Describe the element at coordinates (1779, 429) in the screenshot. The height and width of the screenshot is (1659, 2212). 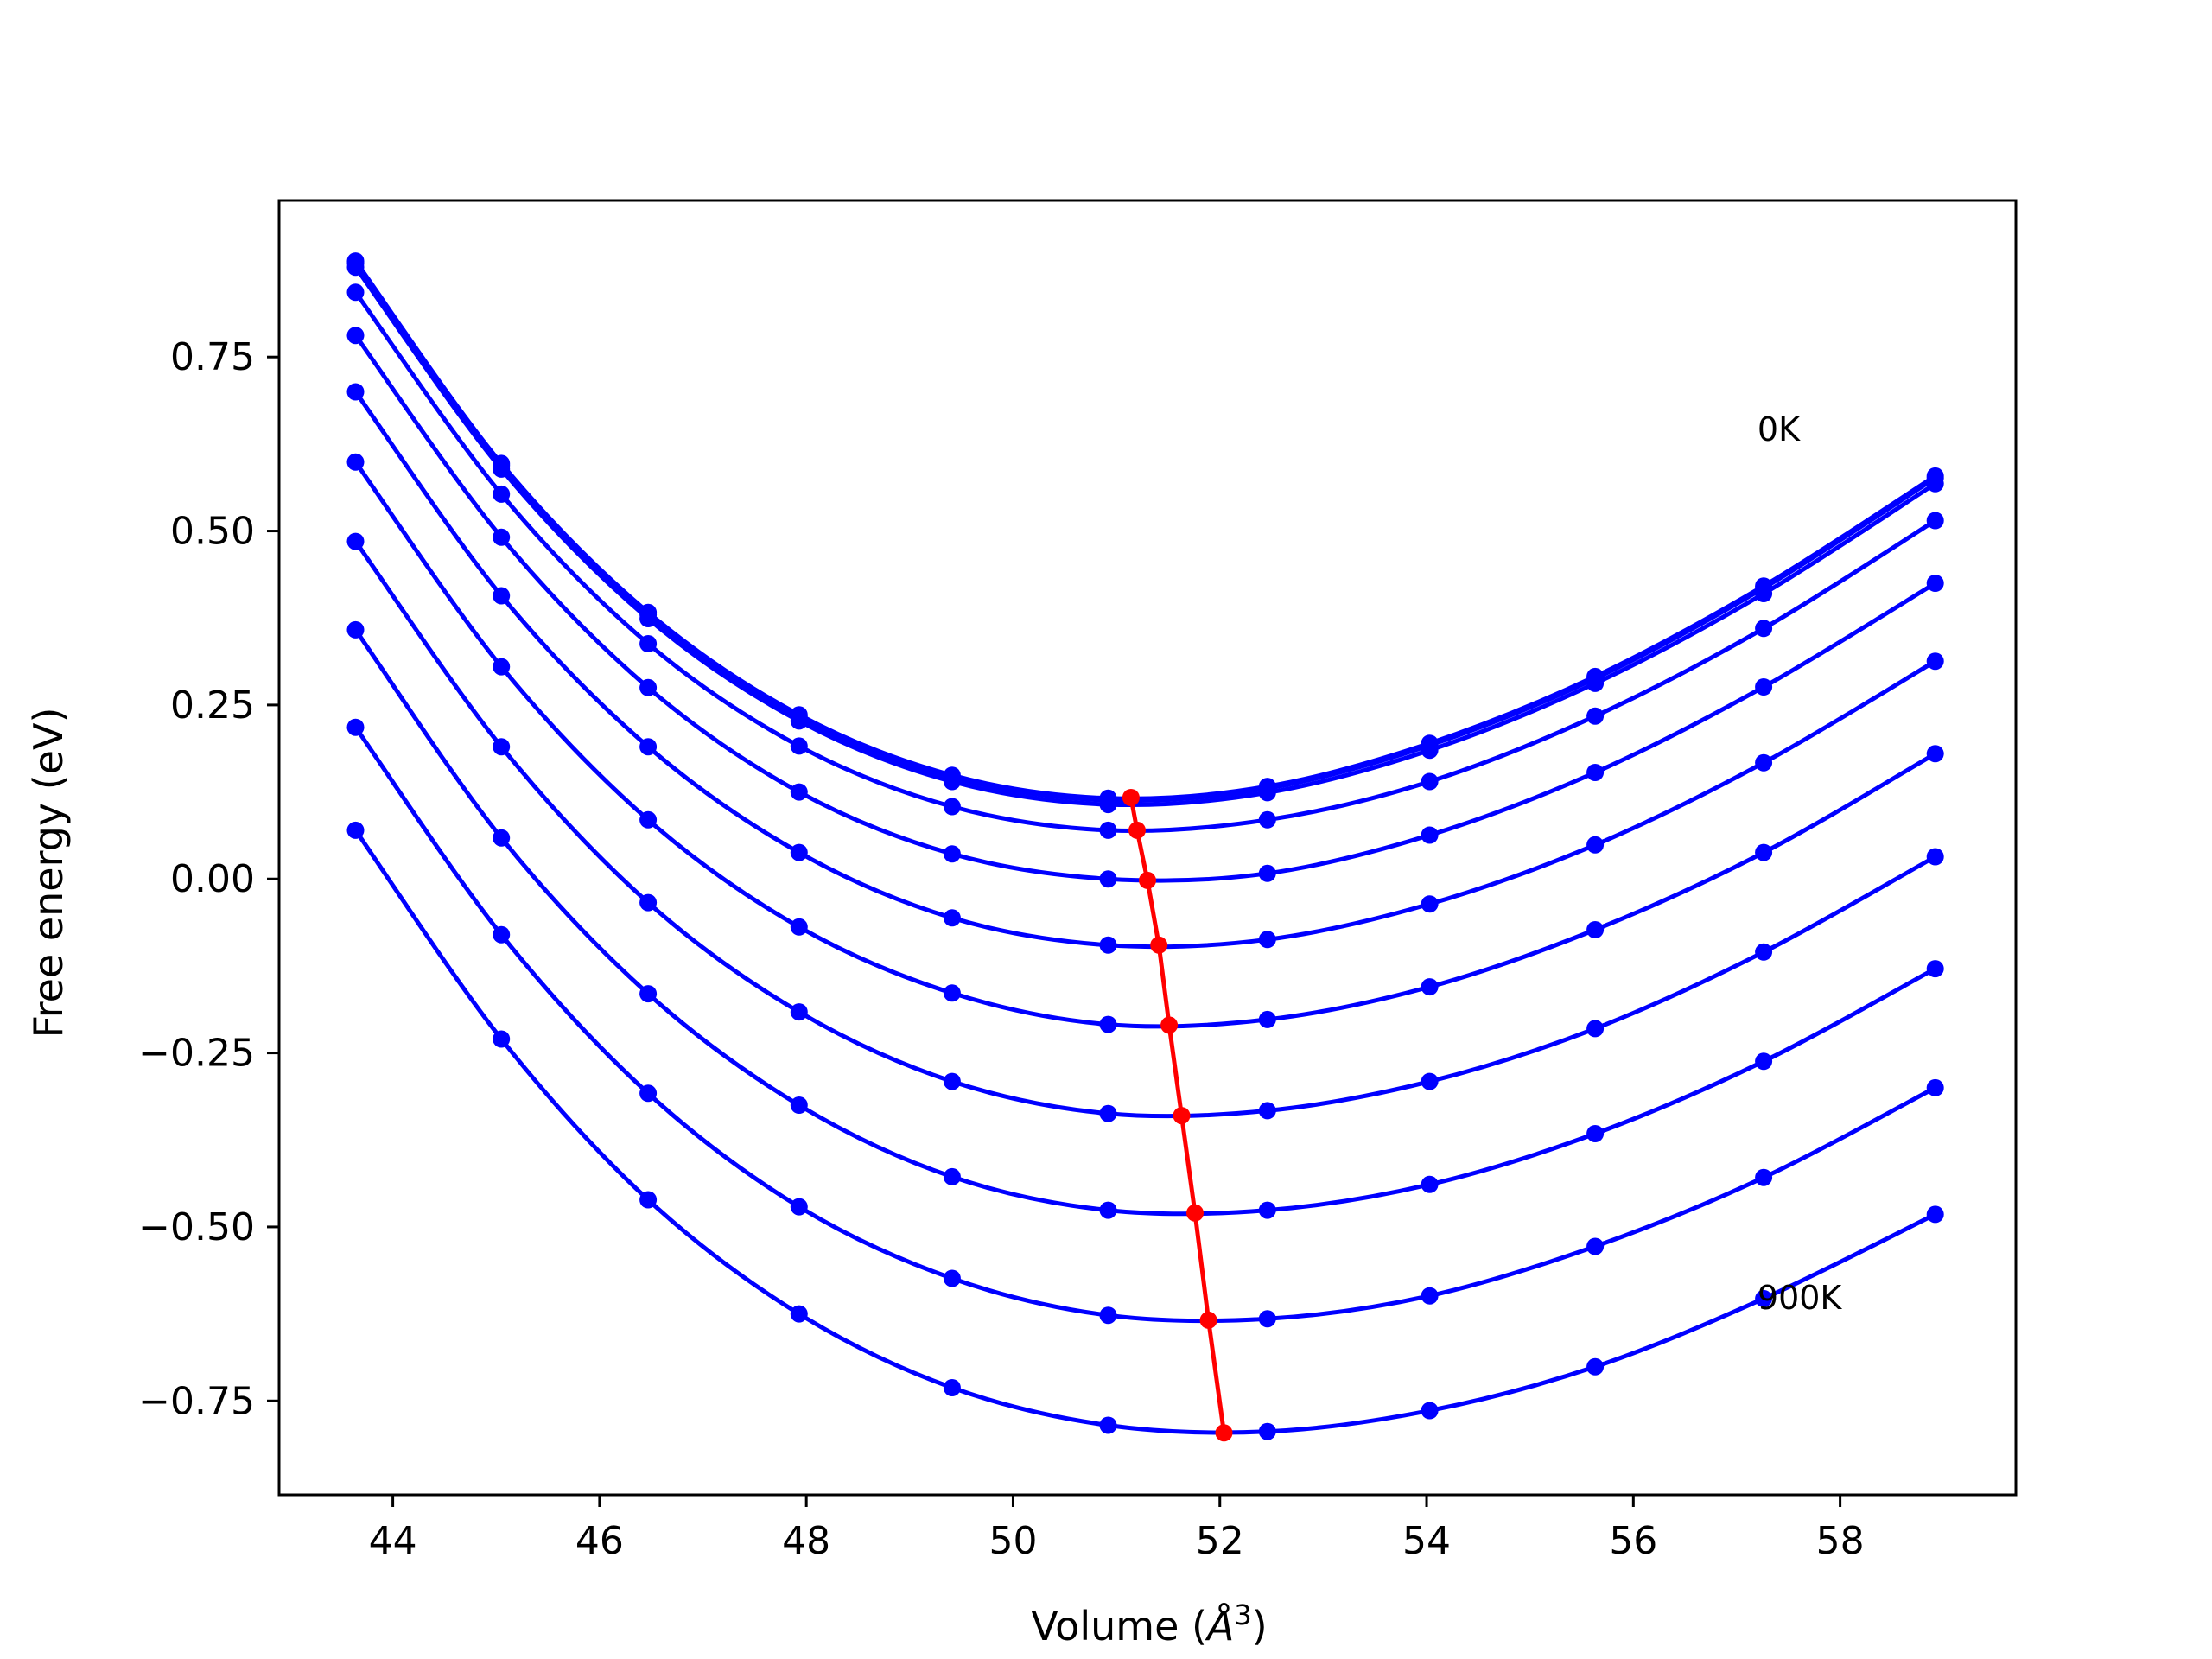
I see `annotation-0: 0K` at that location.